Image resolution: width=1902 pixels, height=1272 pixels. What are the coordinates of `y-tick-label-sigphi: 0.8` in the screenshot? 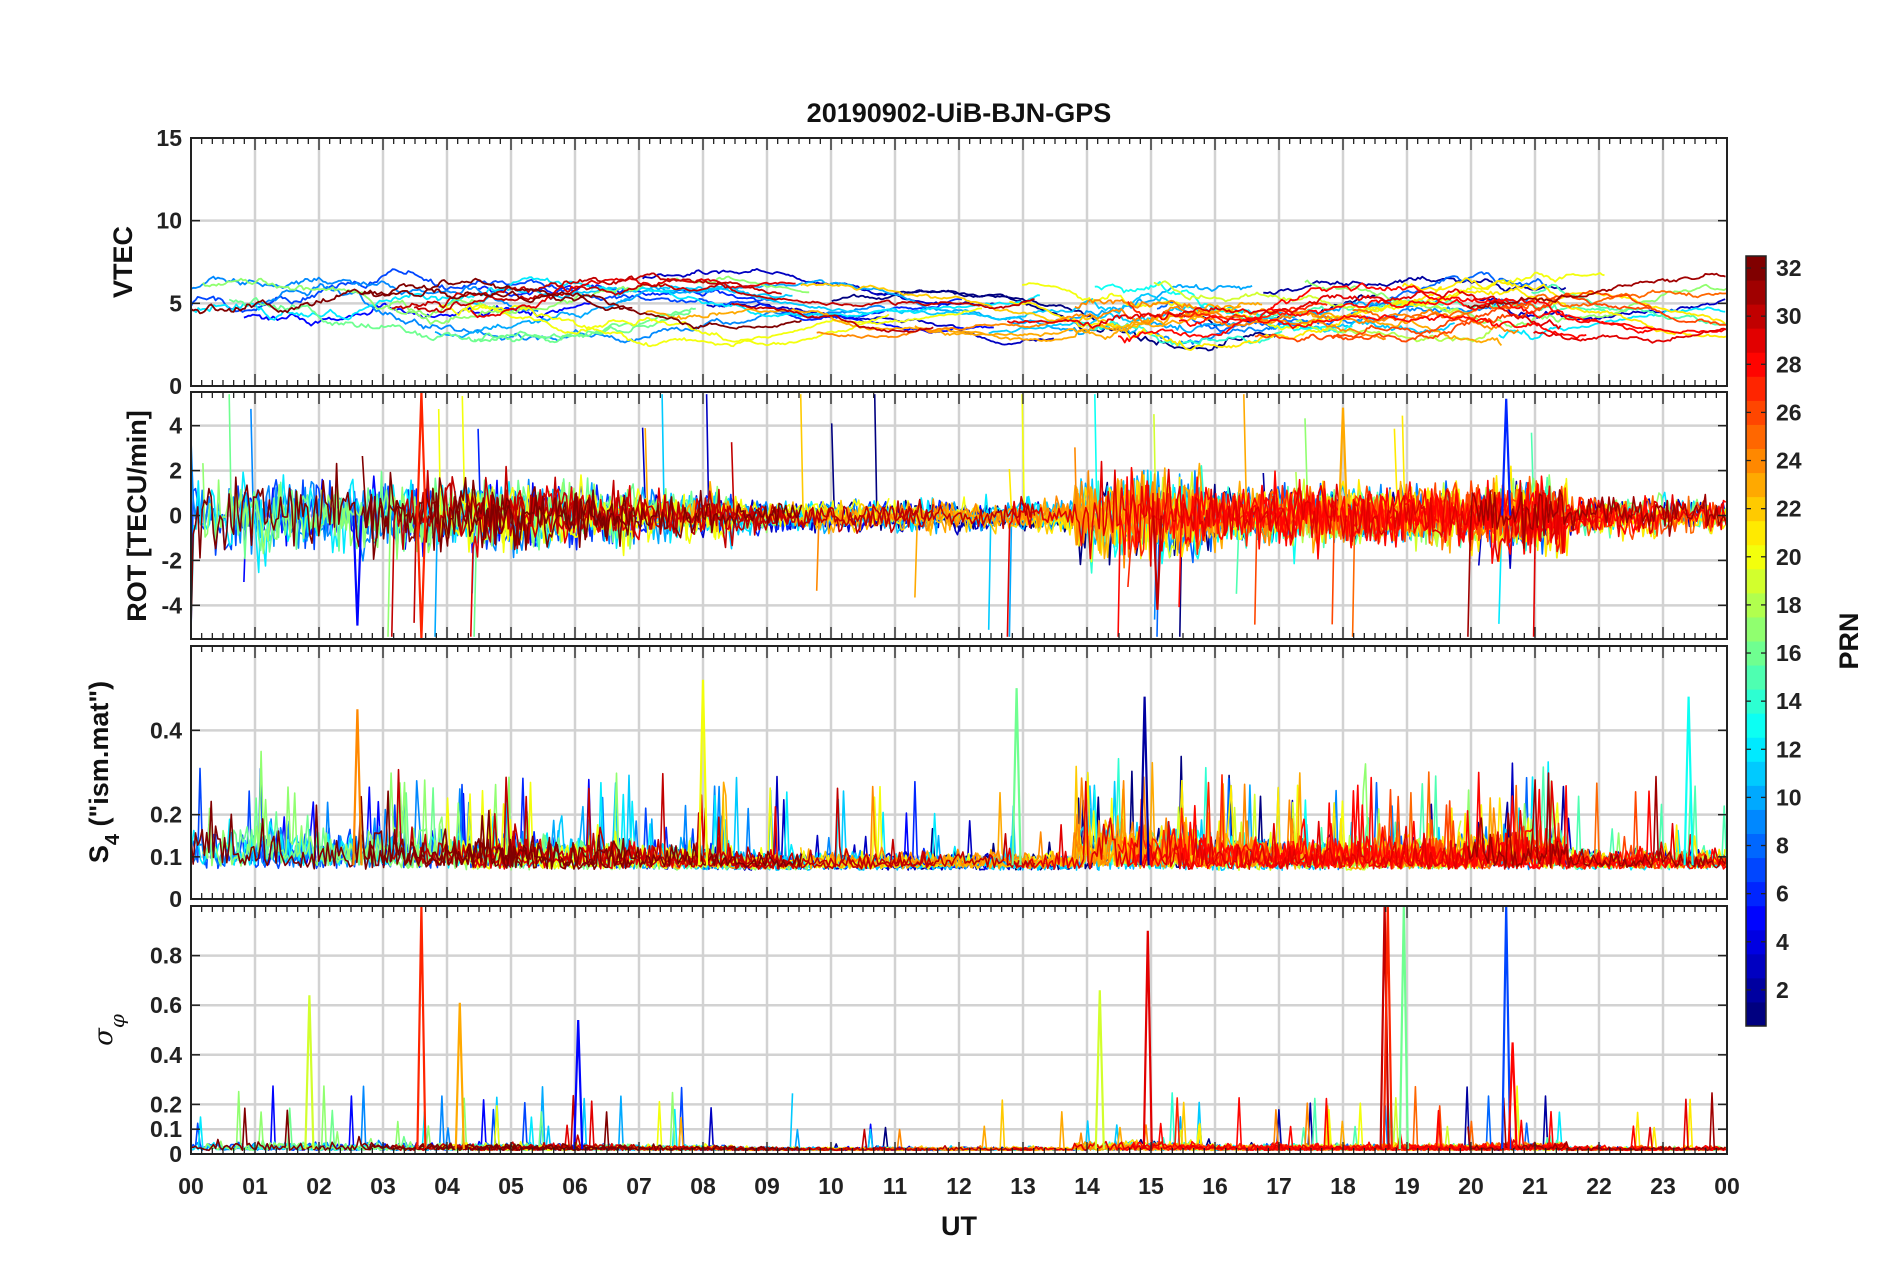 It's located at (166, 956).